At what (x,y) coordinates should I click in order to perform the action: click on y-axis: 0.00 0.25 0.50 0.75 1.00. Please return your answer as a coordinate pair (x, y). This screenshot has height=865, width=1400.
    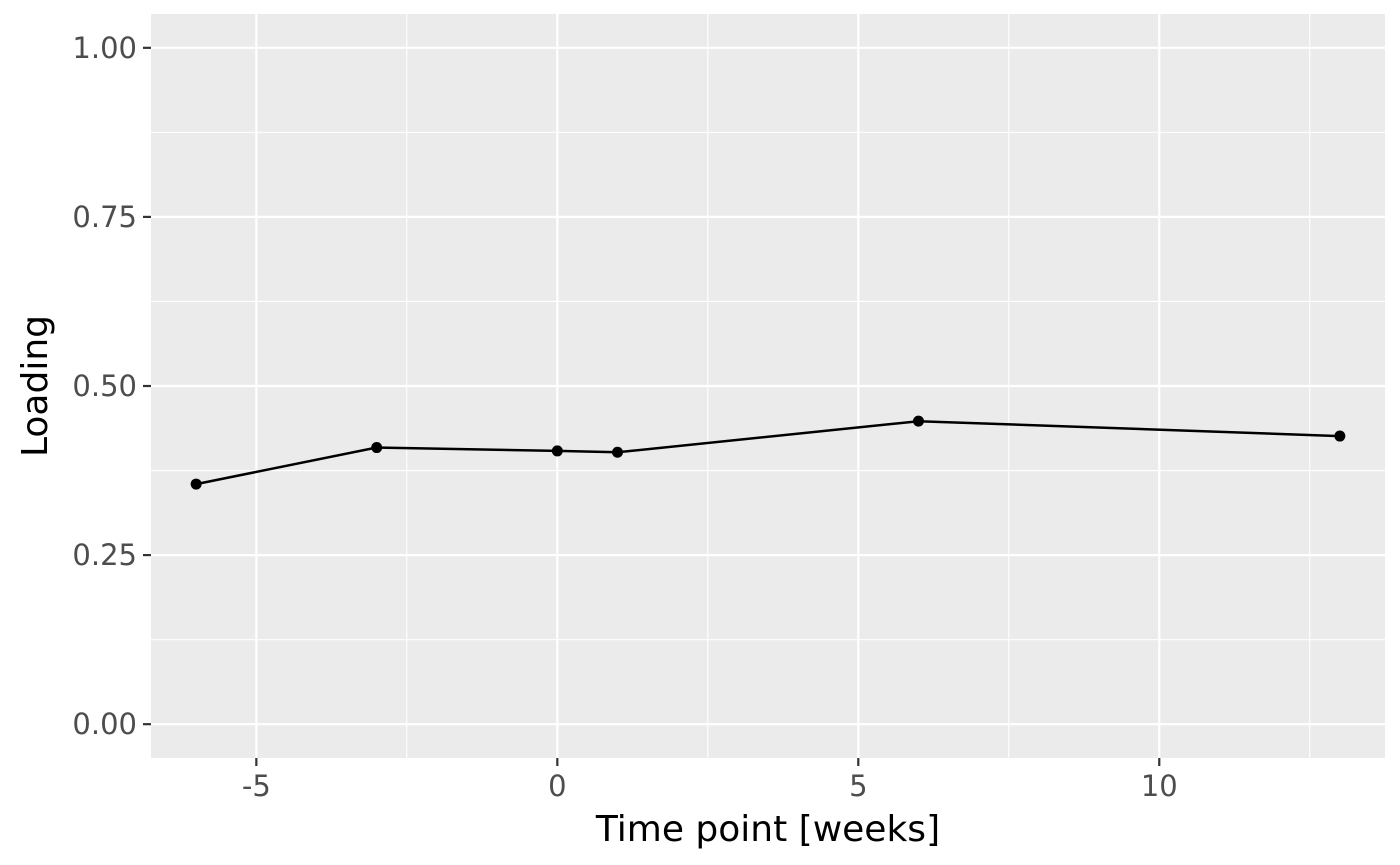
    Looking at the image, I should click on (111, 386).